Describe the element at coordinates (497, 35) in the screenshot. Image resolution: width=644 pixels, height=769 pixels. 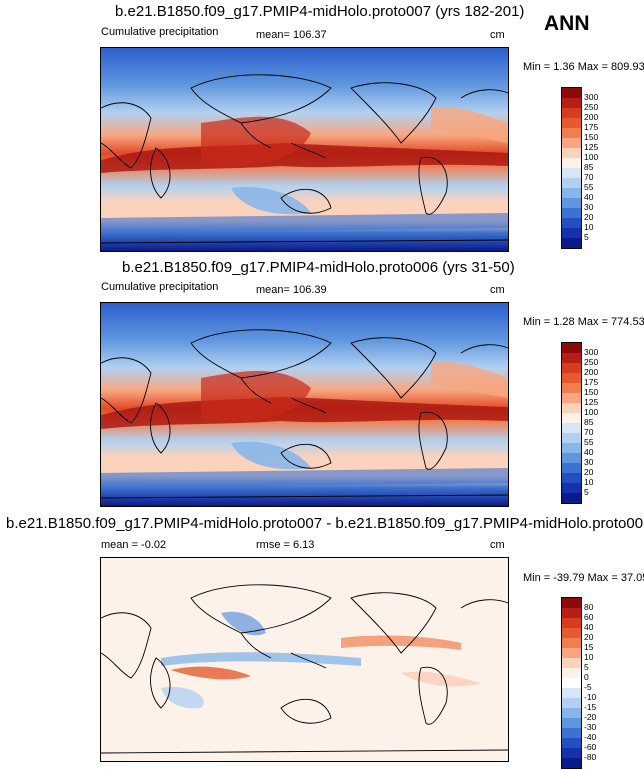
I see `panel-top-units: cm` at that location.